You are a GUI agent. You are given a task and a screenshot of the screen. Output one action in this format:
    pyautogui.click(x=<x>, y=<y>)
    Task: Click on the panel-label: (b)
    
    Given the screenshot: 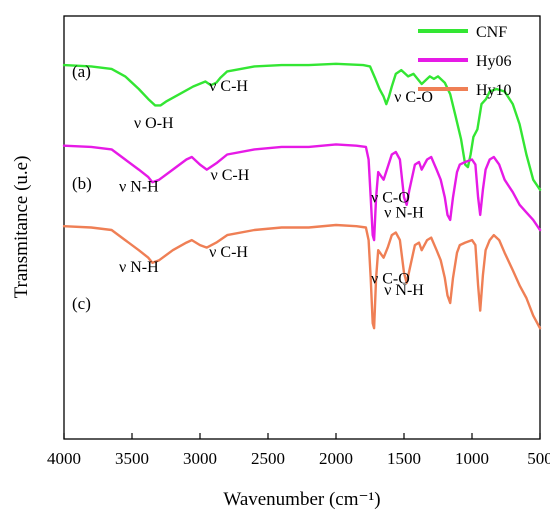 What is the action you would take?
    pyautogui.click(x=82, y=183)
    